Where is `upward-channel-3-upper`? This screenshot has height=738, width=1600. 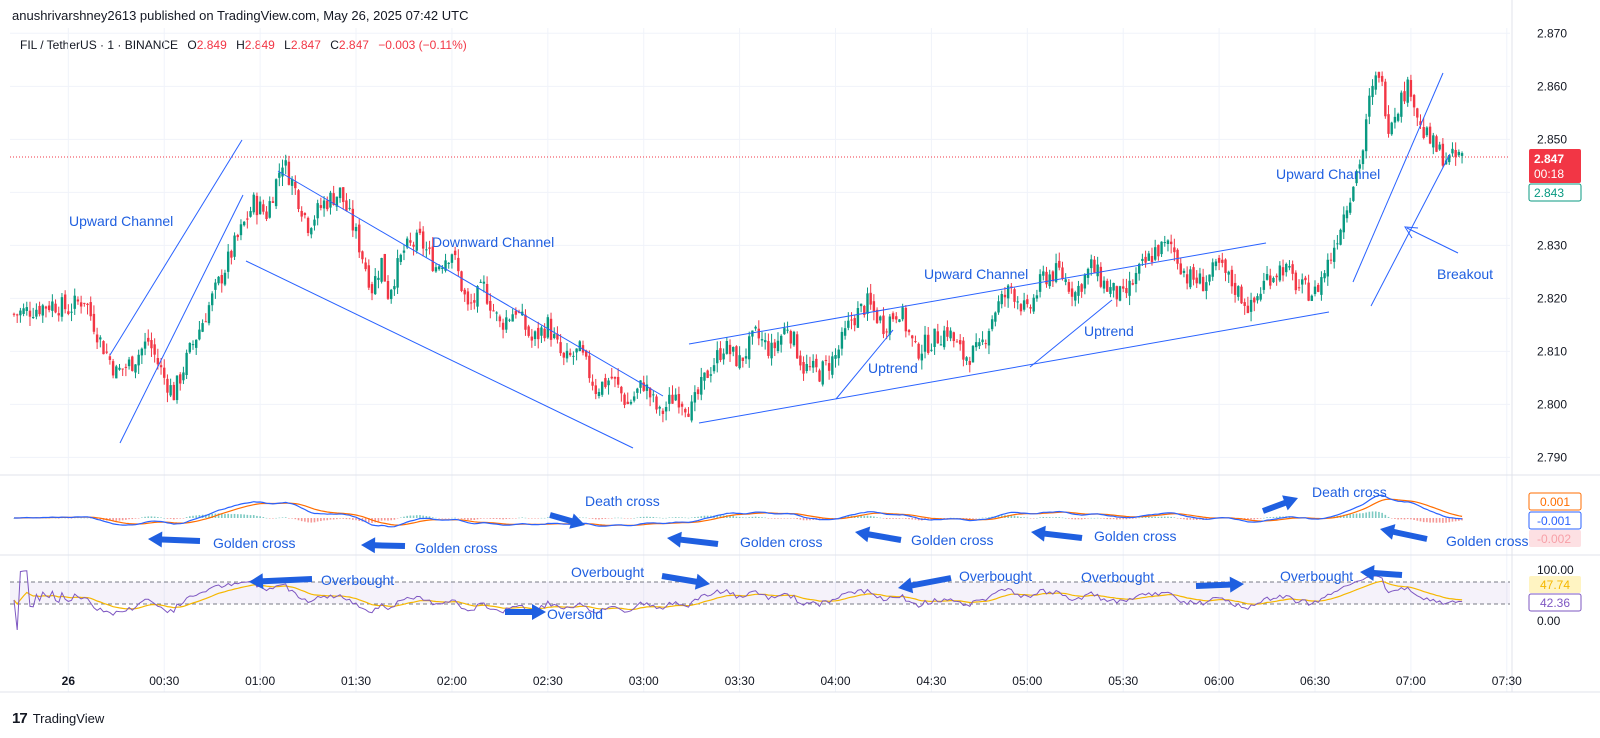
upward-channel-3-upper is located at coordinates (1398, 177).